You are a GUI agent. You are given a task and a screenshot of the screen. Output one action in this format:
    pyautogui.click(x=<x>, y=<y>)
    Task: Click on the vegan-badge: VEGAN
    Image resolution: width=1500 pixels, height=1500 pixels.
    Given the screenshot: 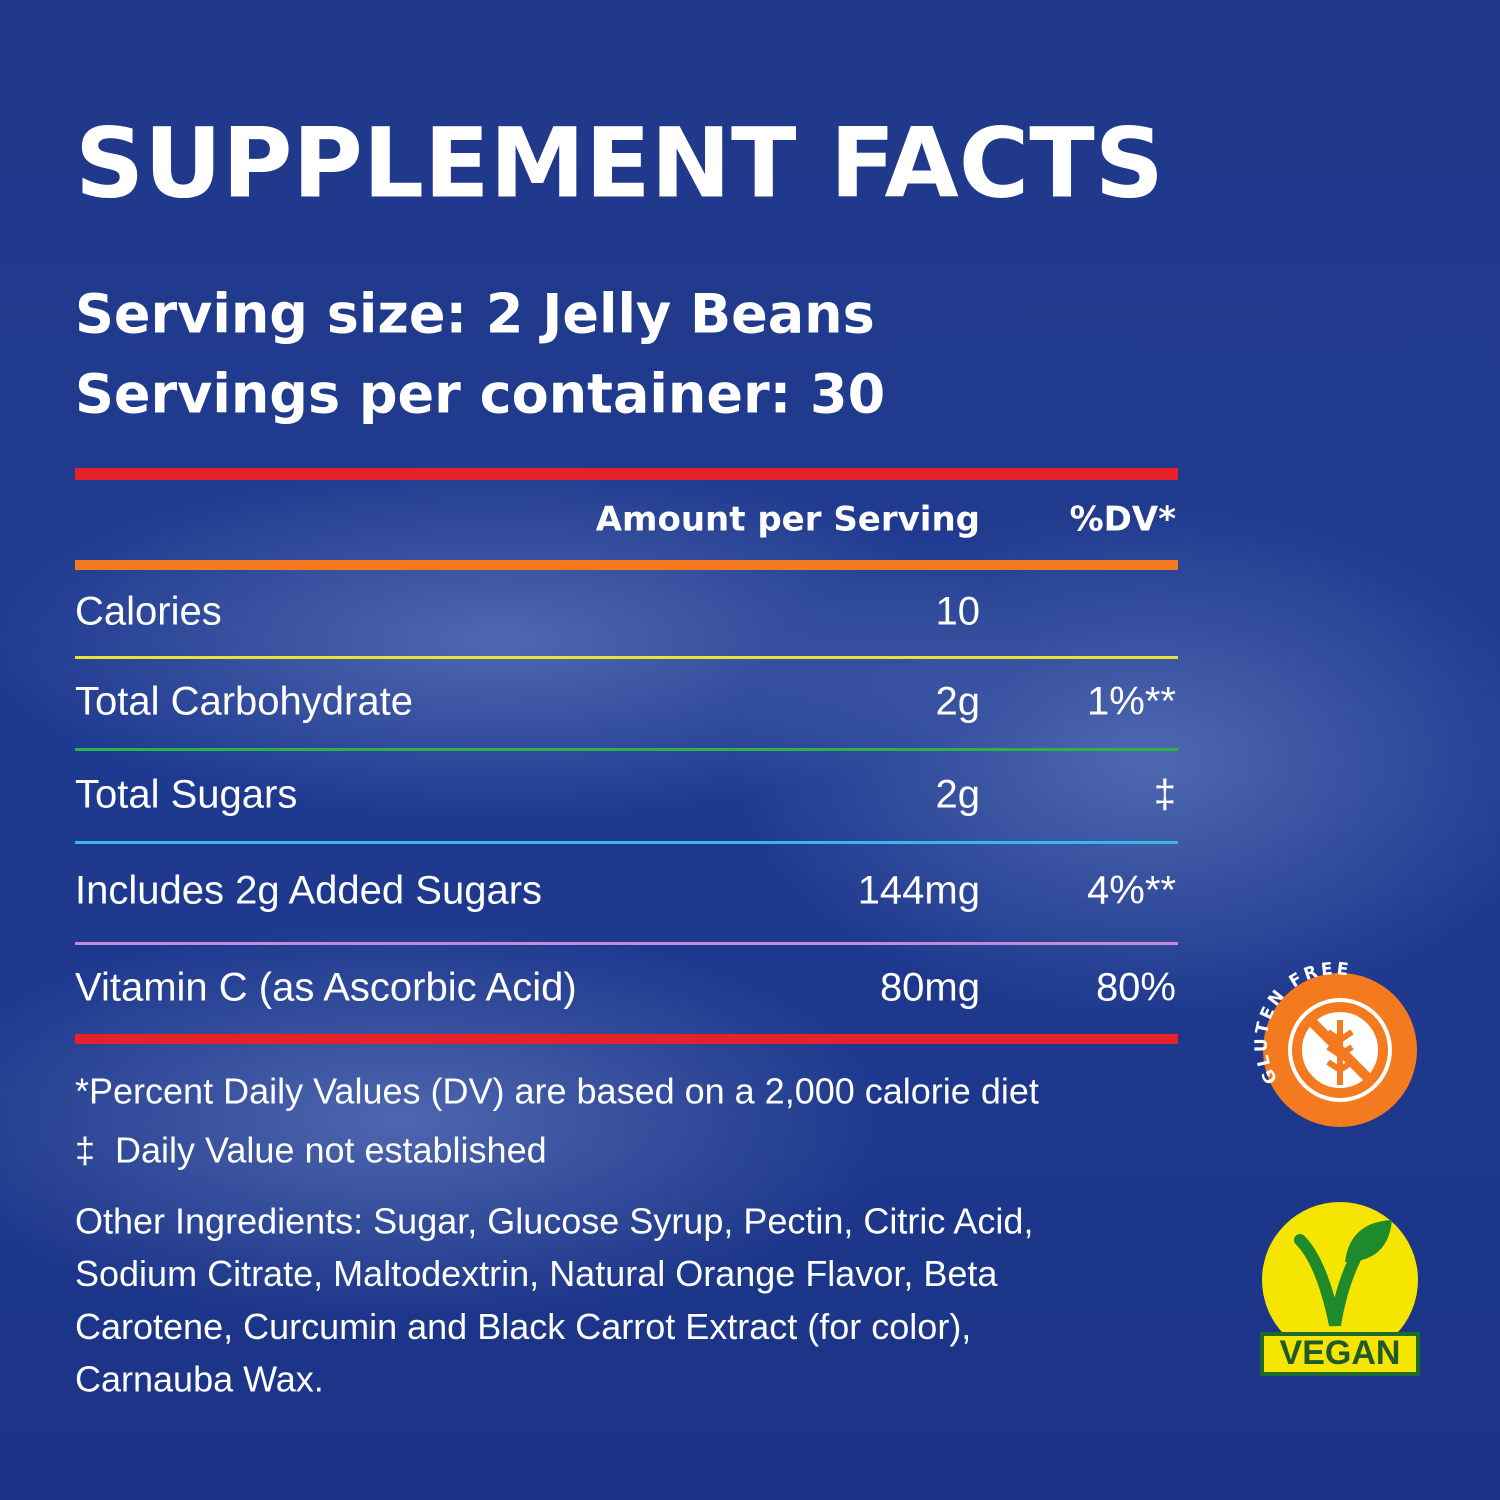 What is the action you would take?
    pyautogui.click(x=1340, y=1289)
    